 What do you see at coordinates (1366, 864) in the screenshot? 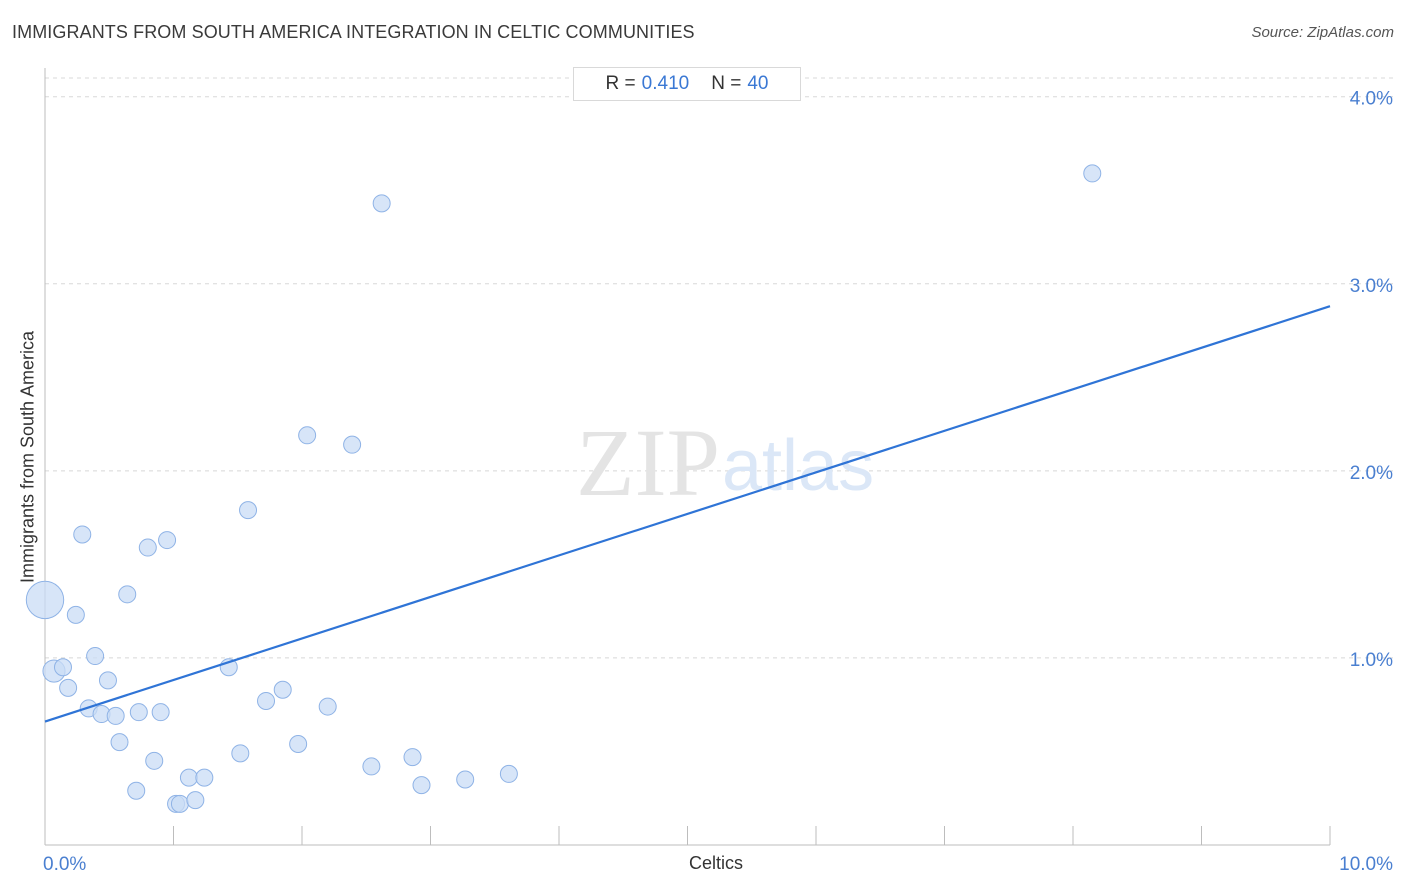
I see `x-tick-label: 10.0%` at bounding box center [1366, 864].